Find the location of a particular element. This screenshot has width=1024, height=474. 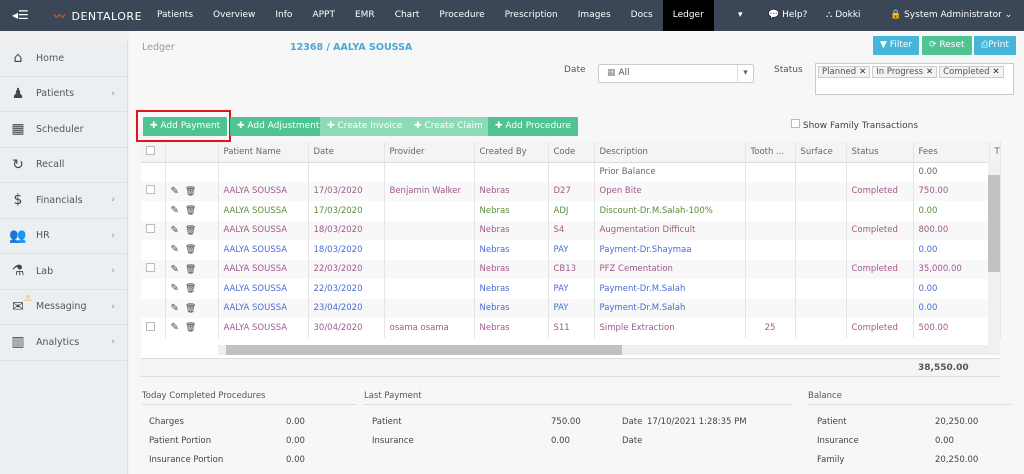

help-link: 💬 Help? is located at coordinates (787, 15).